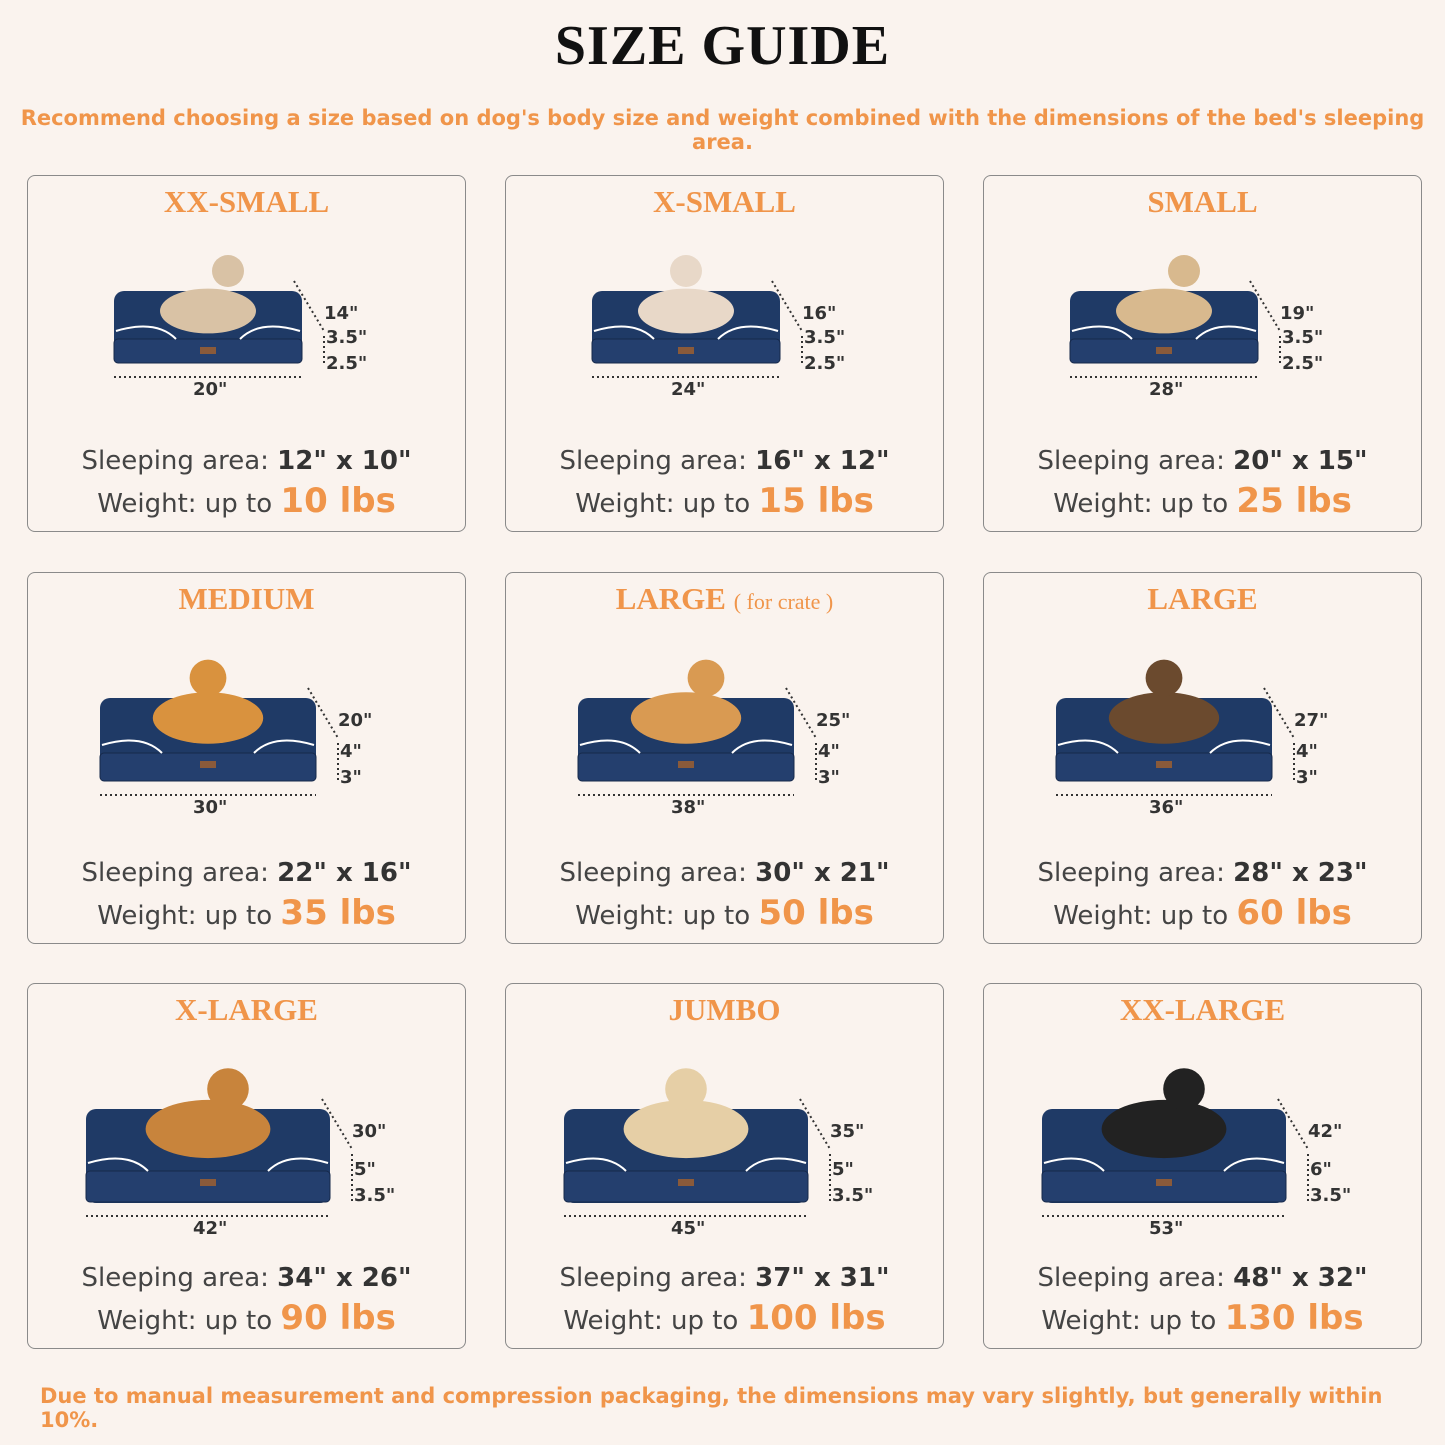 This screenshot has width=1445, height=1445. Describe the element at coordinates (246, 501) in the screenshot. I see `weight-limit: Weight: up to 10 lbs` at that location.